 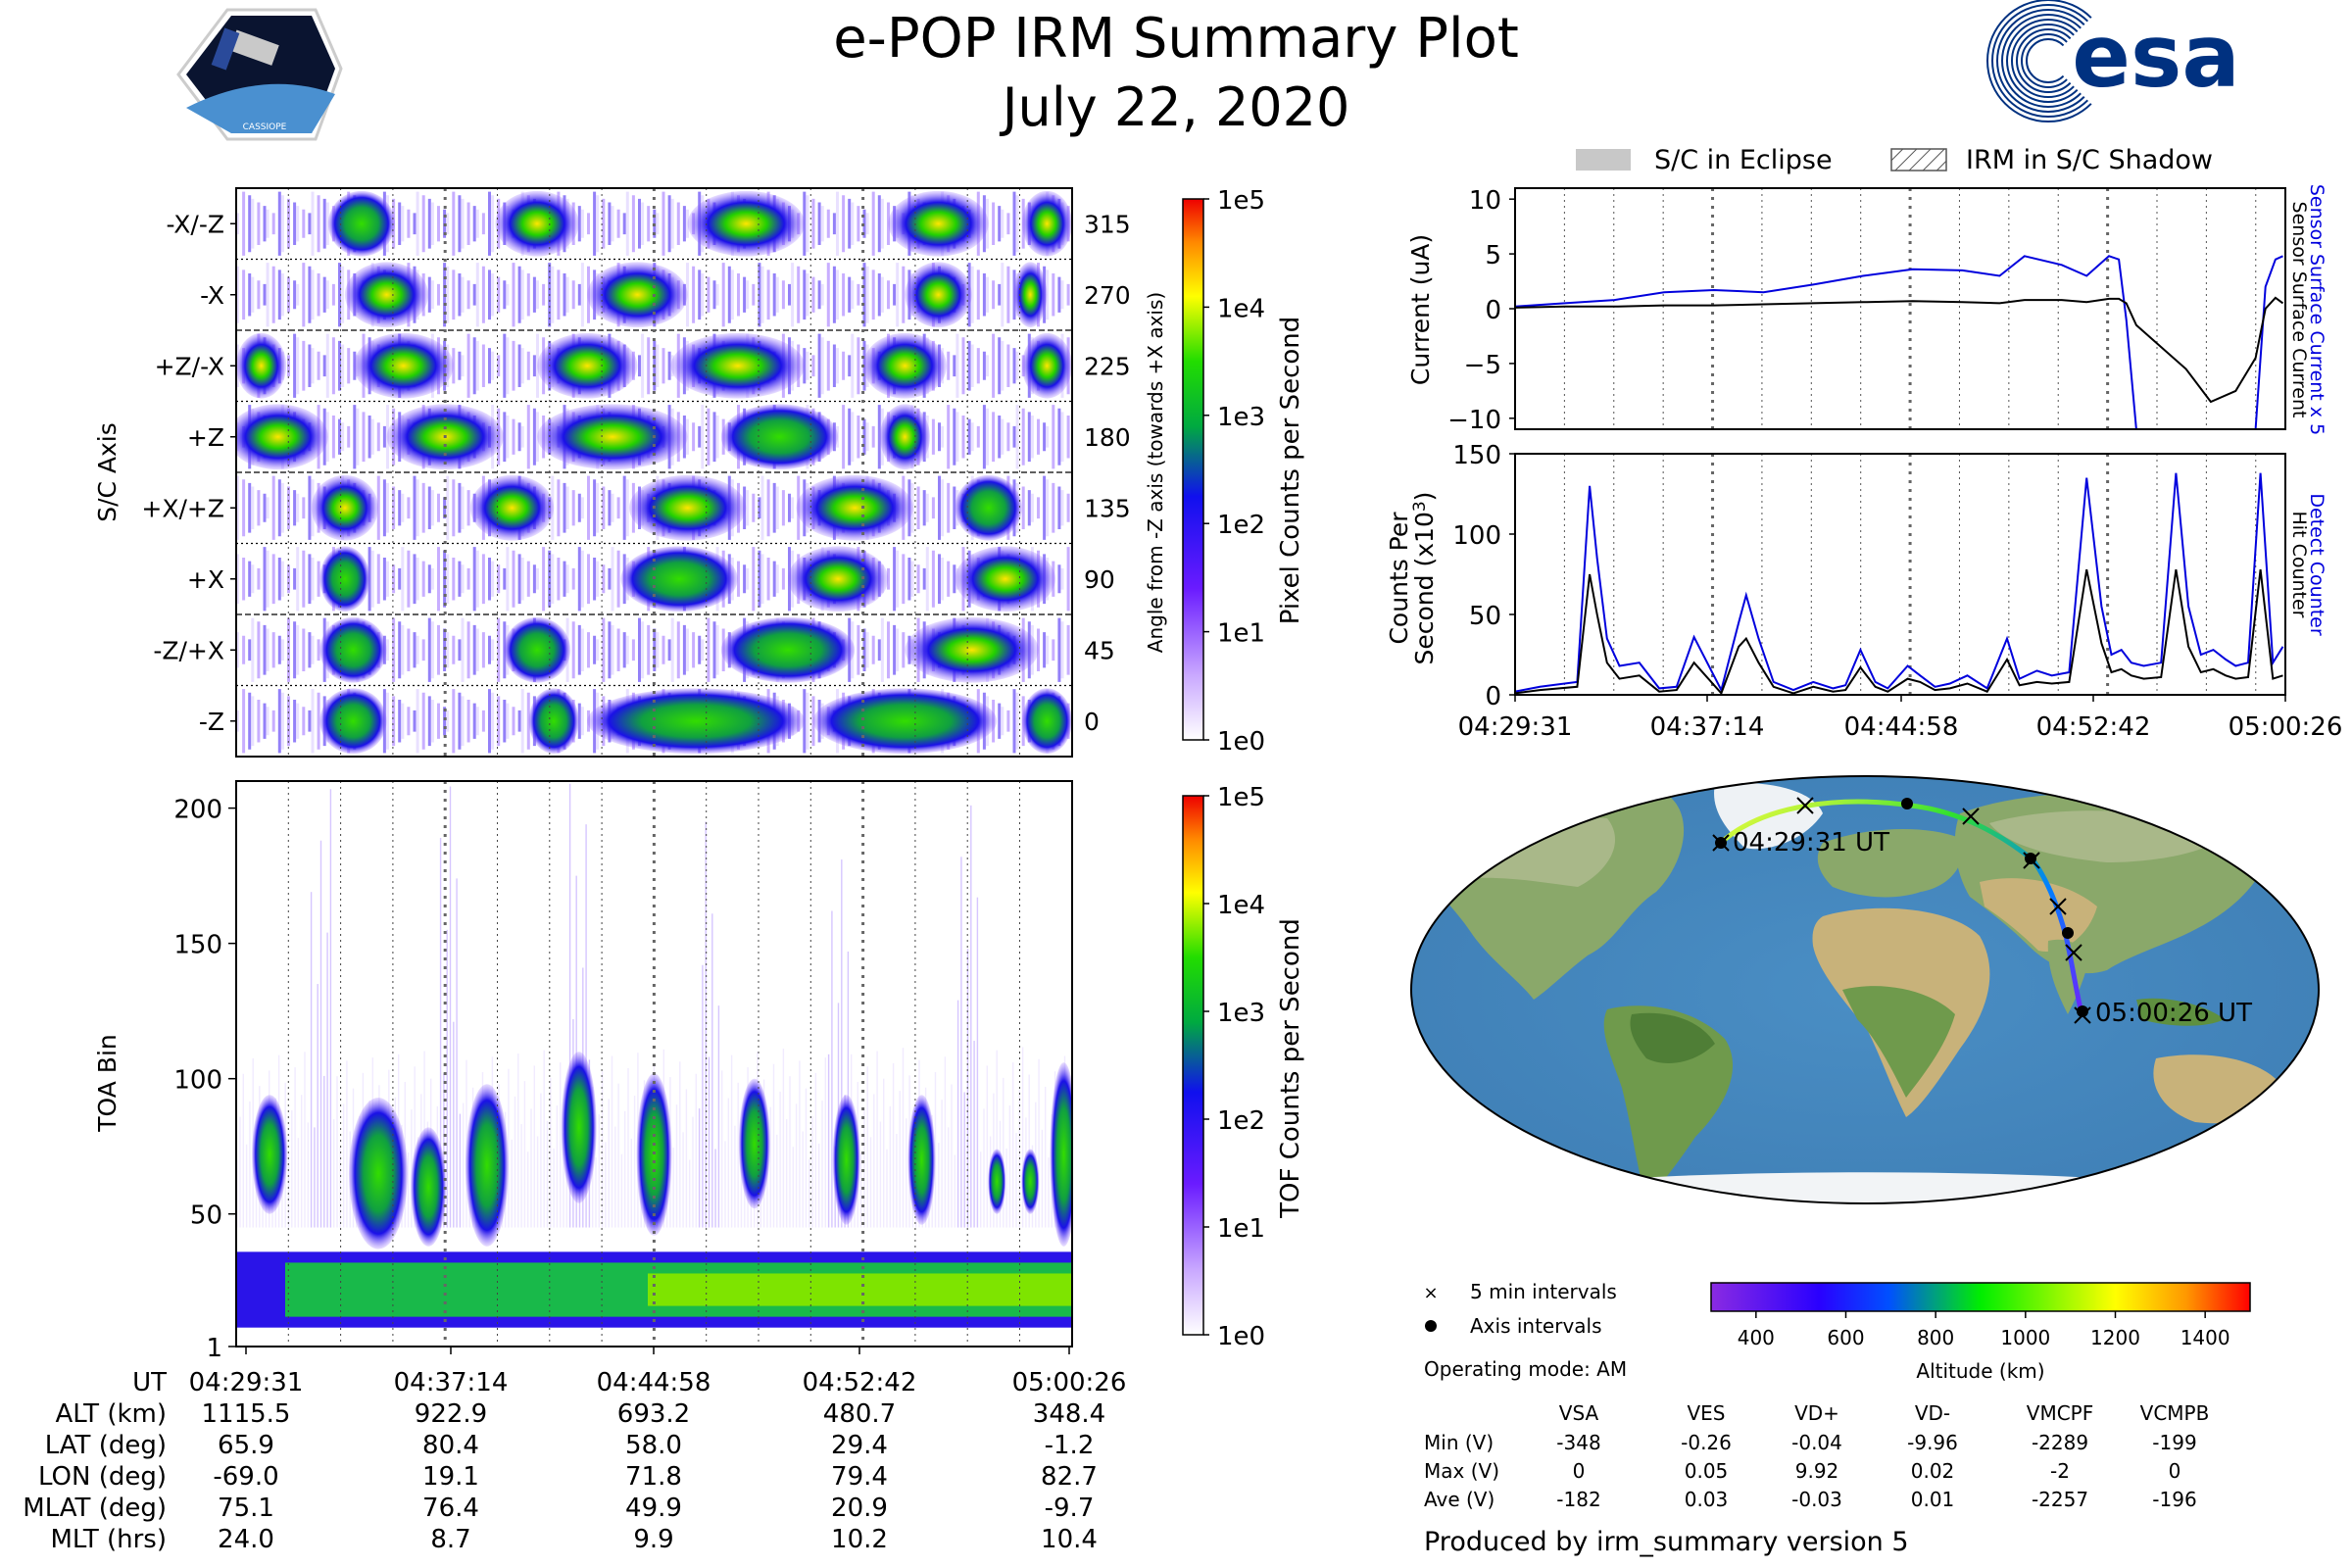 What do you see at coordinates (1069, 1477) in the screenshot?
I see `ephemeris-cell: 82.7` at bounding box center [1069, 1477].